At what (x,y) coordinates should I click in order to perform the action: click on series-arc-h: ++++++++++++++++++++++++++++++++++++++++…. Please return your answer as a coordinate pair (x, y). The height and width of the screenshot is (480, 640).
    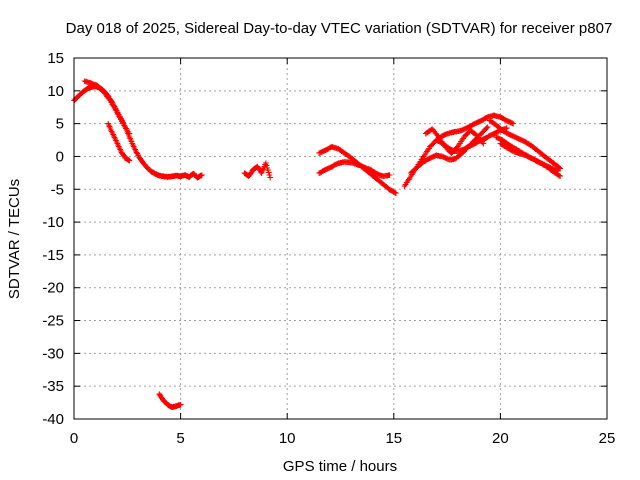
    Looking at the image, I should click on (459, 151).